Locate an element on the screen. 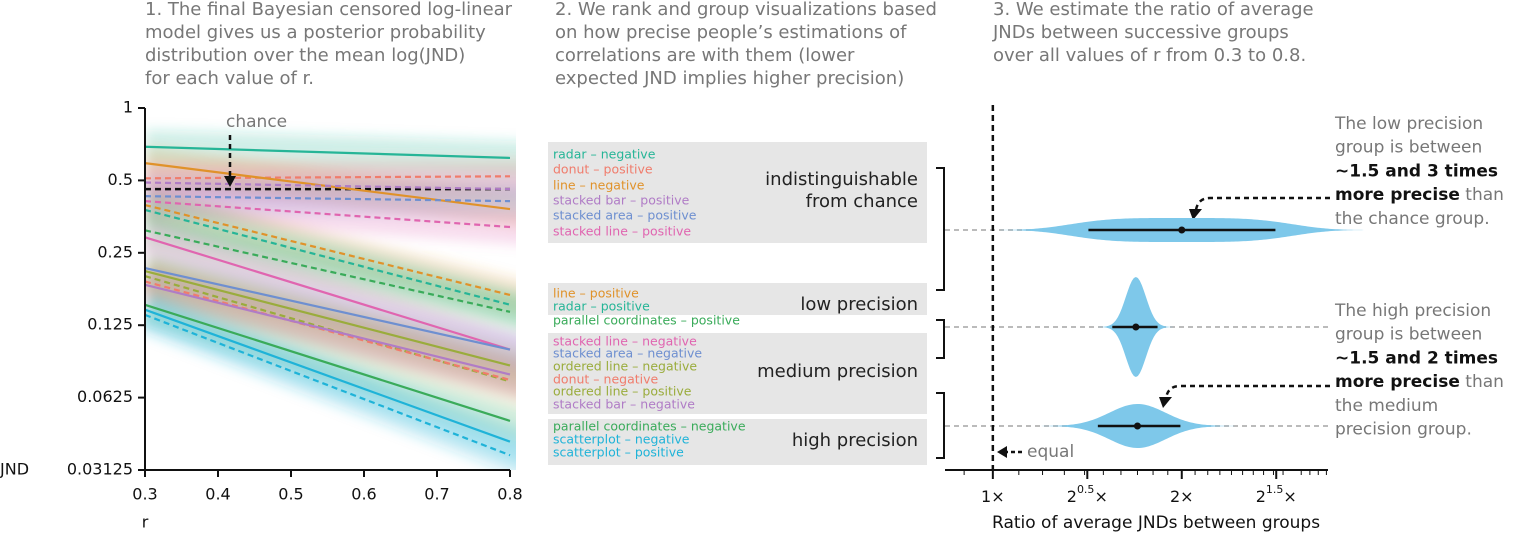 The width and height of the screenshot is (1528, 536). y-tick-label: 0.5 is located at coordinates (120, 179).